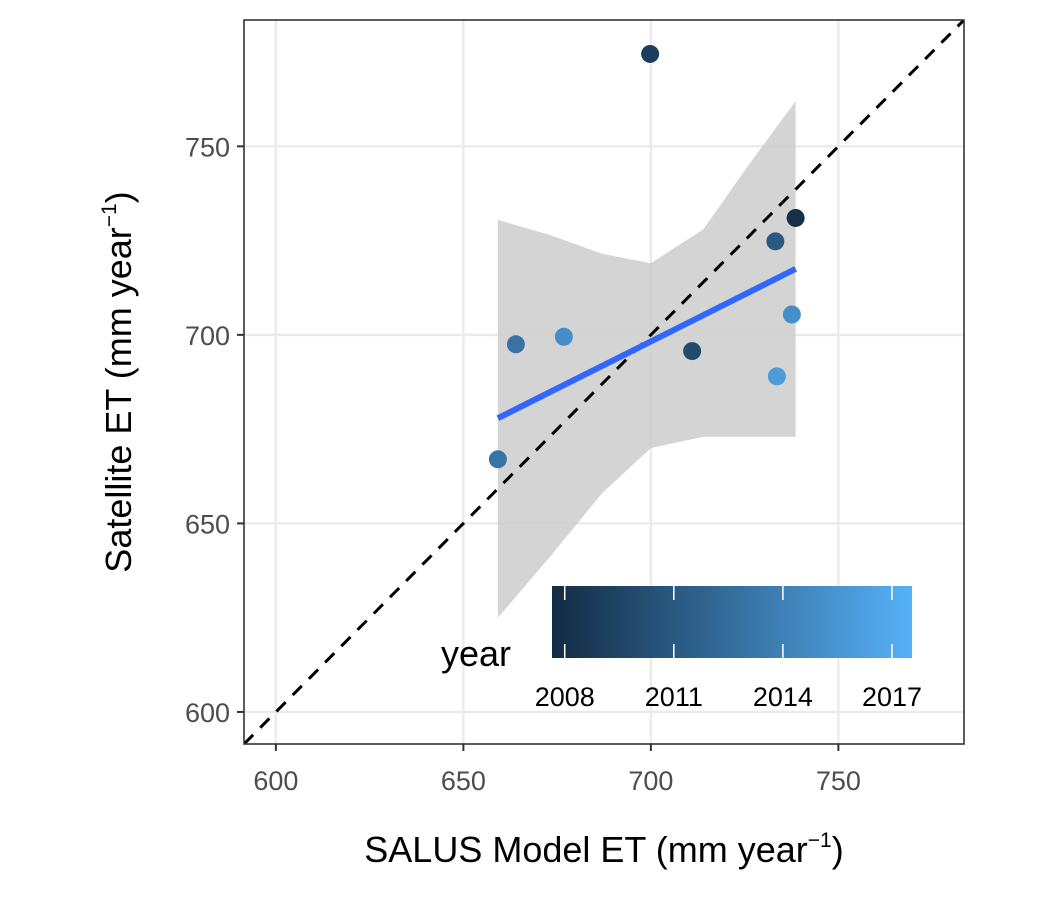 This screenshot has width=1050, height=900. What do you see at coordinates (207, 524) in the screenshot?
I see `y-tick-label: 650` at bounding box center [207, 524].